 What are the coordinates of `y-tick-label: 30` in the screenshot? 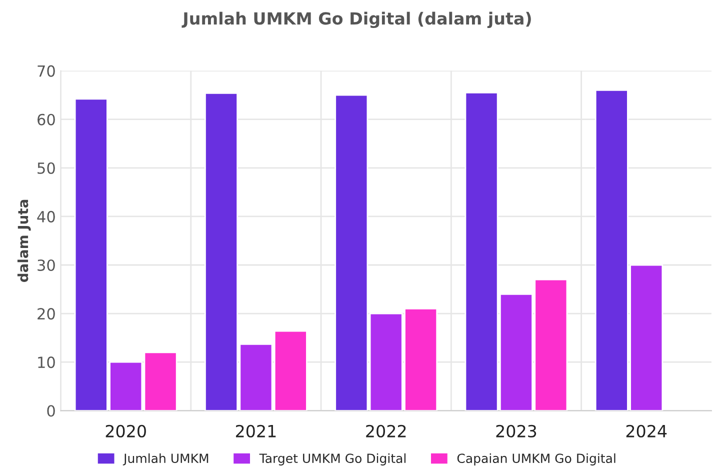 It's located at (46, 265).